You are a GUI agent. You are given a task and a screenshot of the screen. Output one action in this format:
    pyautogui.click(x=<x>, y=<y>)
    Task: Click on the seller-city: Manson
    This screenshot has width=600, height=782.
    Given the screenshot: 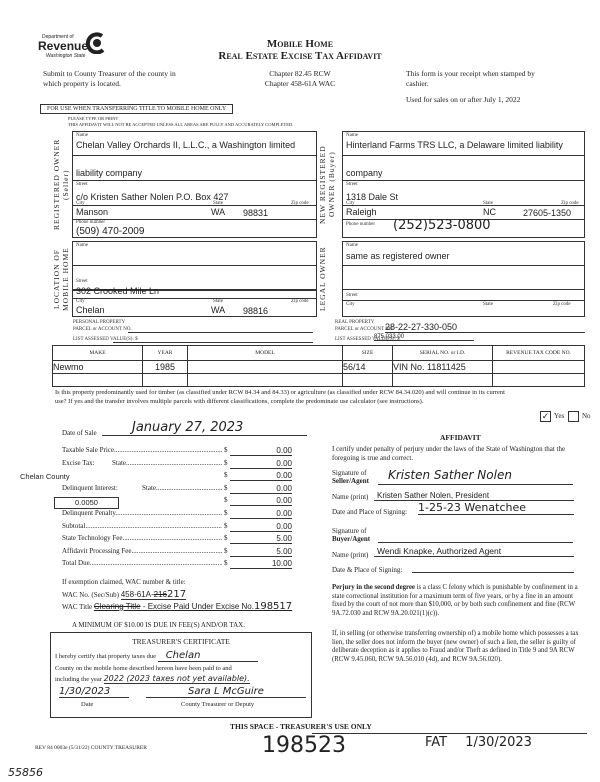 What is the action you would take?
    pyautogui.click(x=92, y=212)
    